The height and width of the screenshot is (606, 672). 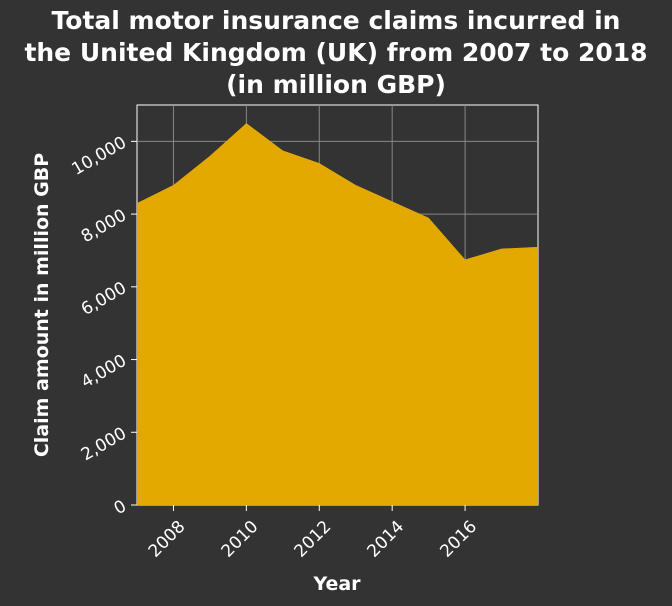 What do you see at coordinates (104, 226) in the screenshot?
I see `y-tick-label: 8,000` at bounding box center [104, 226].